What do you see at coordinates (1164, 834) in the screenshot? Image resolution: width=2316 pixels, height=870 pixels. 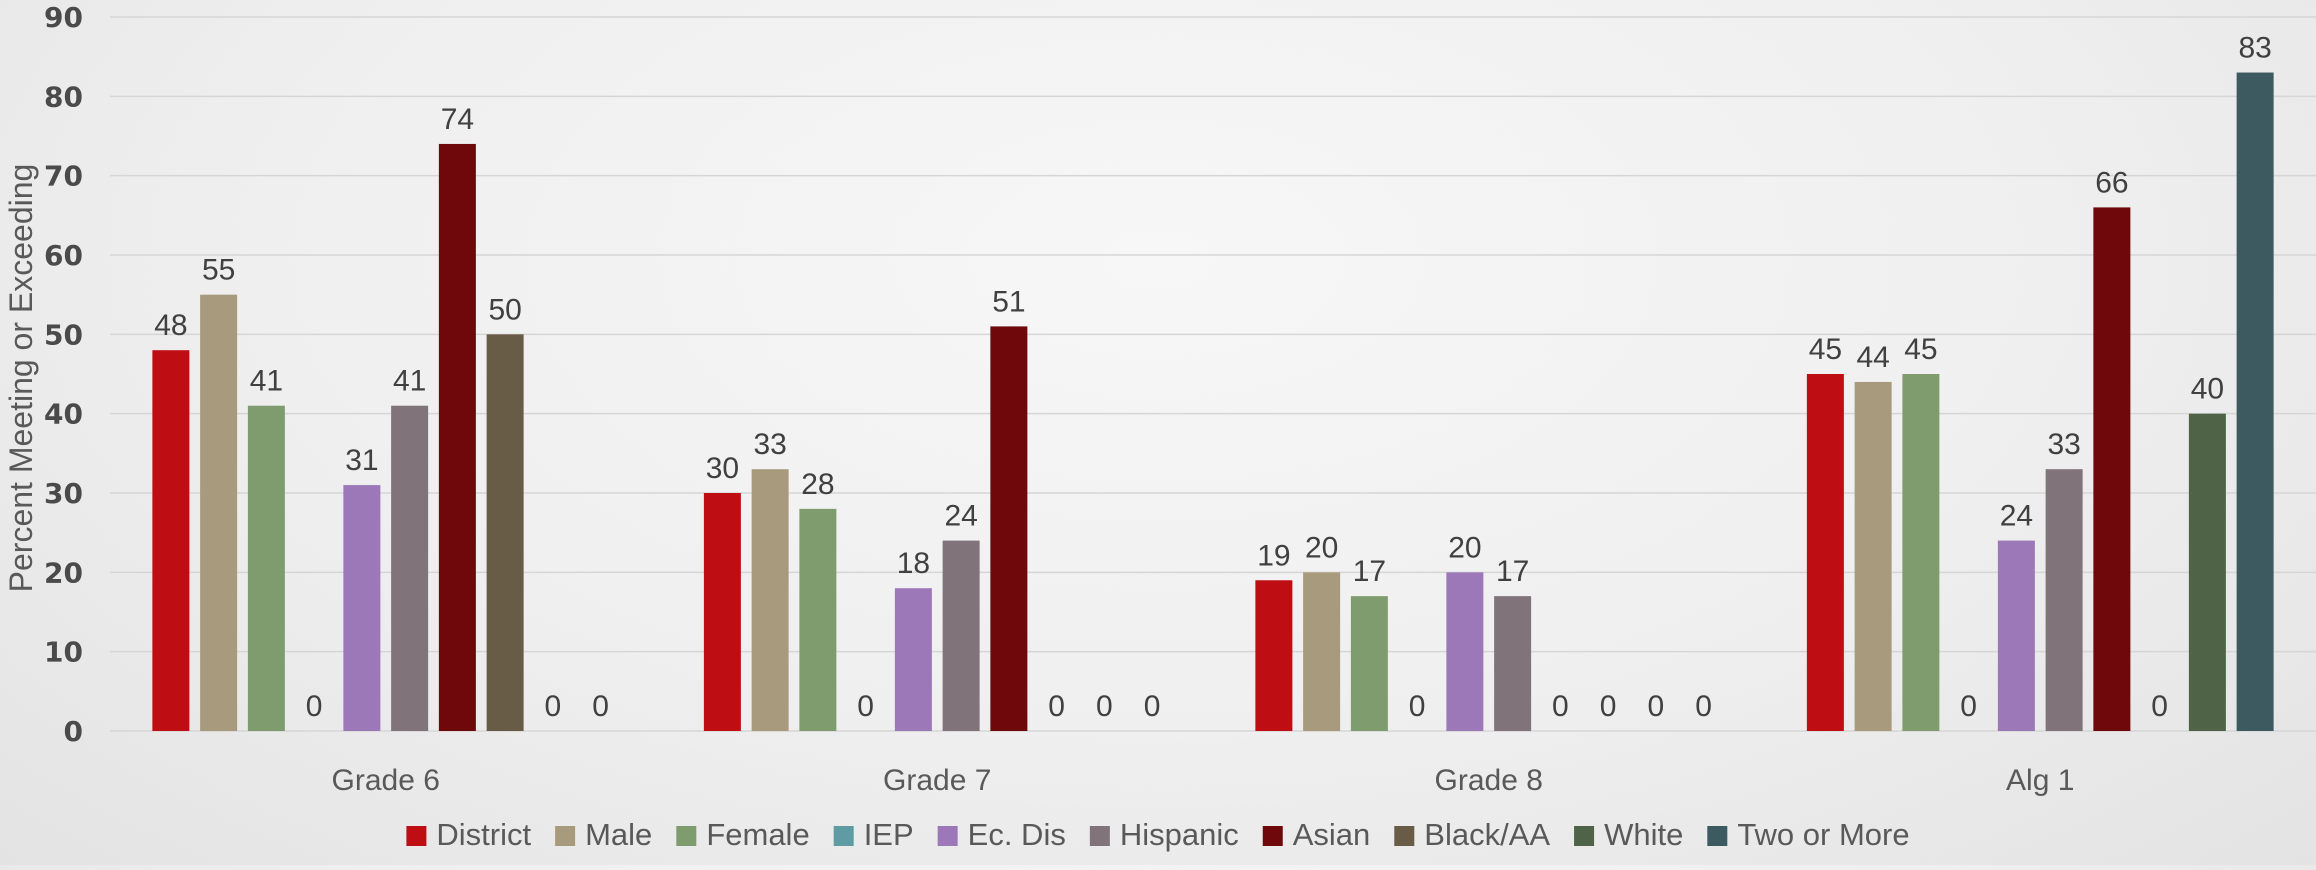 I see `legend-item: Hispanic` at bounding box center [1164, 834].